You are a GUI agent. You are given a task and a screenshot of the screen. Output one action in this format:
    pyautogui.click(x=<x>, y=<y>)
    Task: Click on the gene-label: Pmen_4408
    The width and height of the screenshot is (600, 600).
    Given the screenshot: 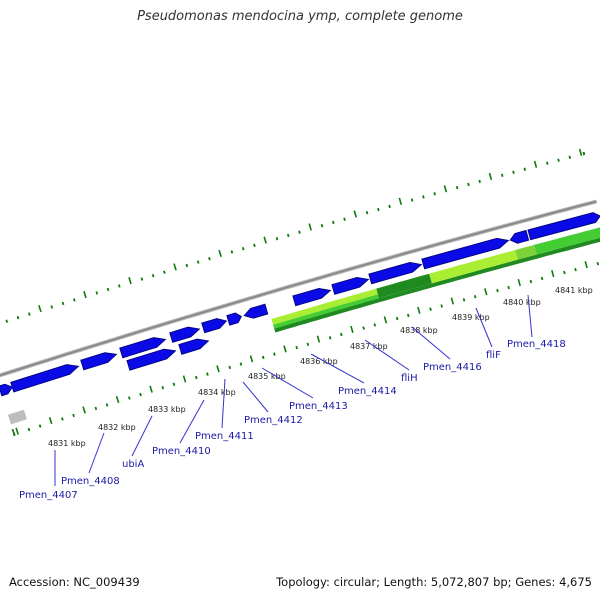 What is the action you would take?
    pyautogui.click(x=90, y=481)
    